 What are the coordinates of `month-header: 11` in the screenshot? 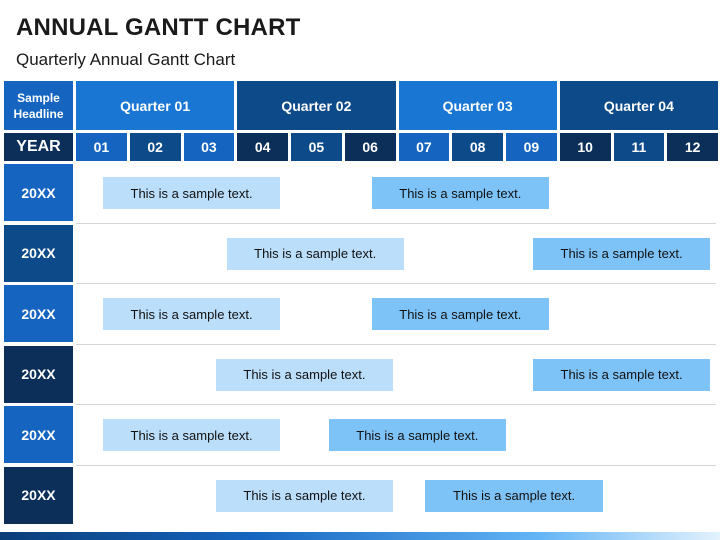 It's located at (639, 147).